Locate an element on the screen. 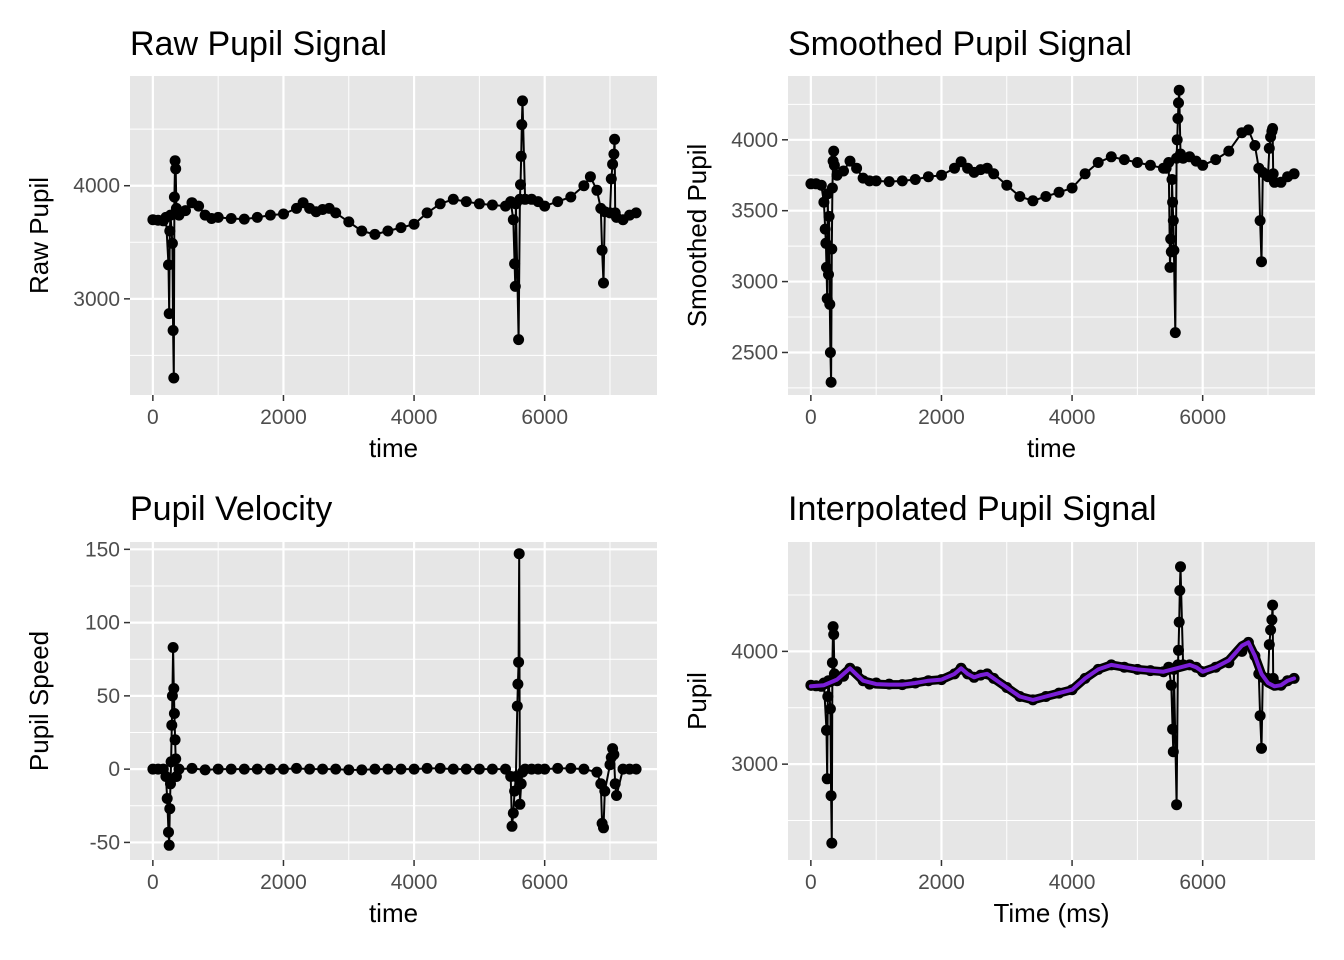  y-axis-title: Raw Pupil is located at coordinates (39, 235).